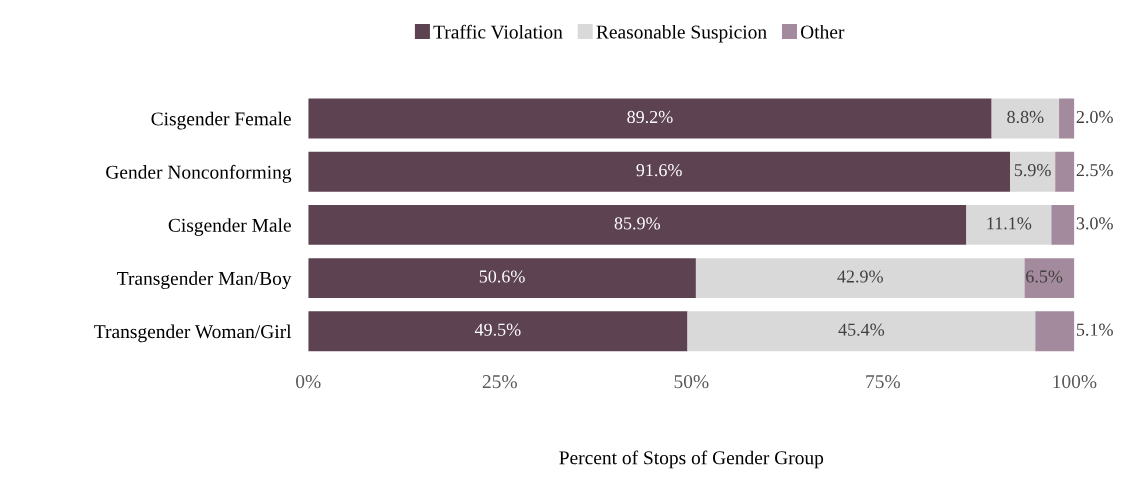 The height and width of the screenshot is (497, 1125). Describe the element at coordinates (193, 333) in the screenshot. I see `y-tick-label: Transgender Woman/Girl` at that location.